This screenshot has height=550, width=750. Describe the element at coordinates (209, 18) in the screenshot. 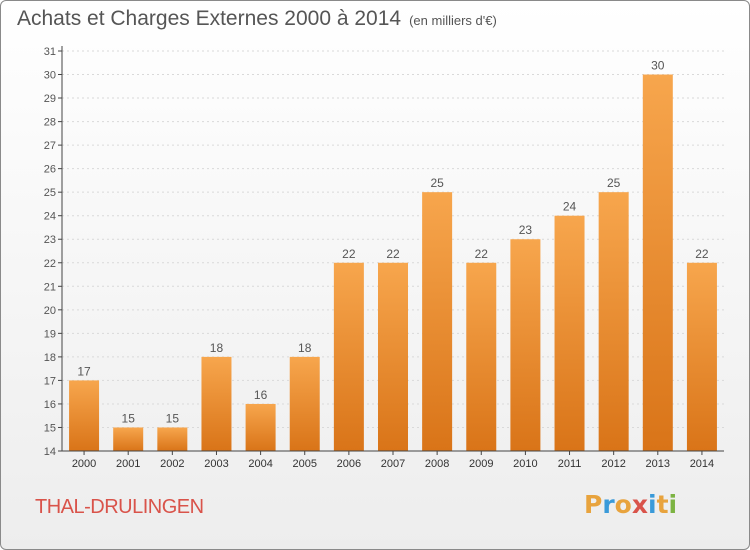

I see `chart-title-text: Achats et Charges Externes 2000 à 2014` at that location.